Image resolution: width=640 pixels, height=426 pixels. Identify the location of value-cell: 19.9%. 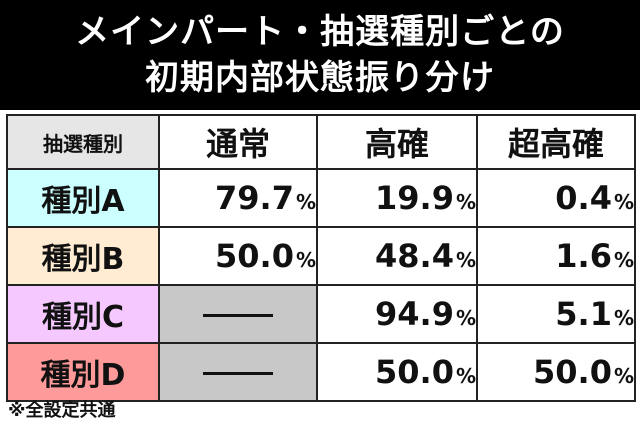
(397, 198).